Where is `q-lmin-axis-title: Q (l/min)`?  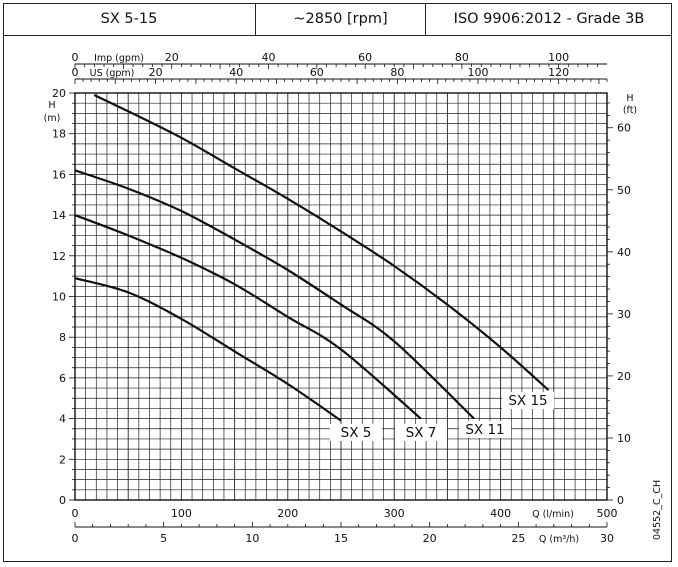 q-lmin-axis-title: Q (l/min) is located at coordinates (553, 514).